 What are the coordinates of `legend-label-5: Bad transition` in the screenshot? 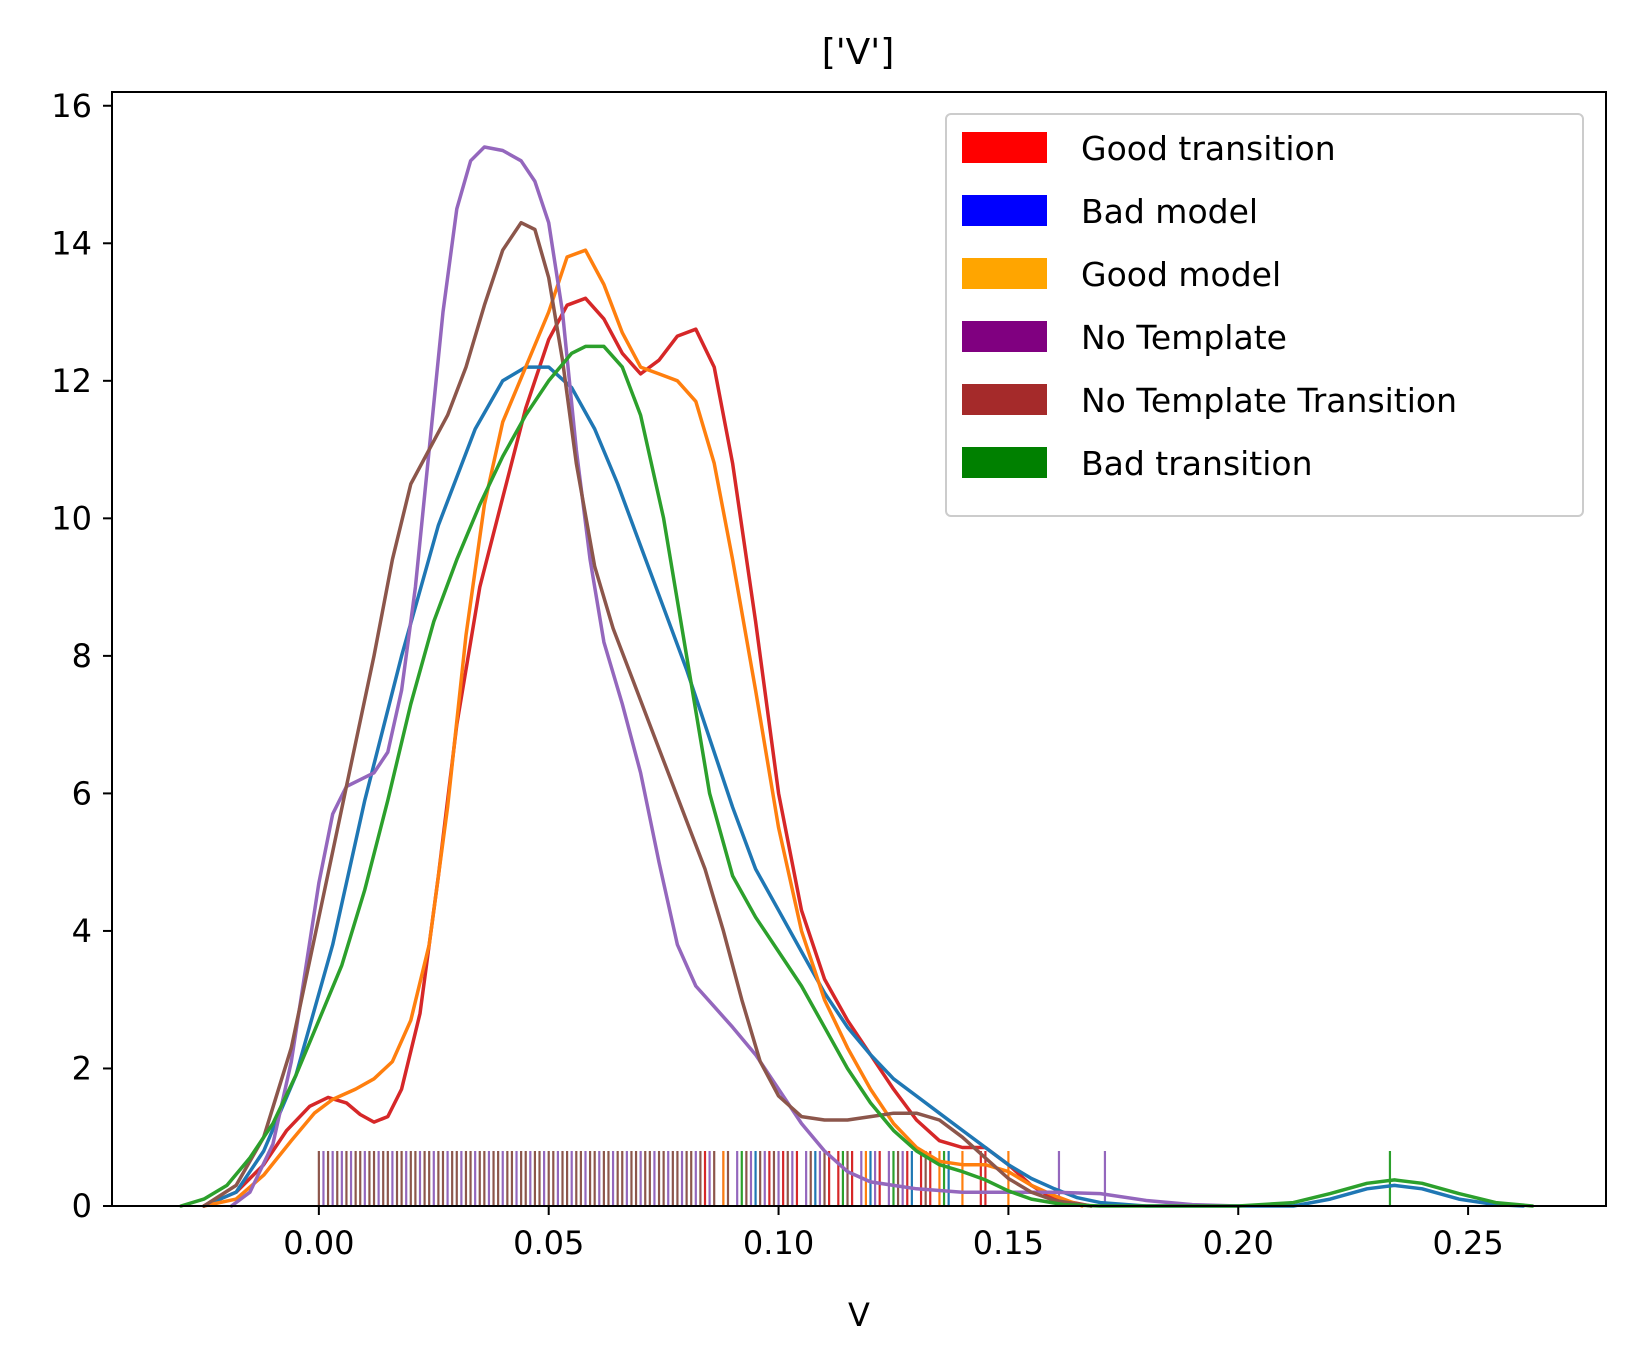 It's located at (1197, 463).